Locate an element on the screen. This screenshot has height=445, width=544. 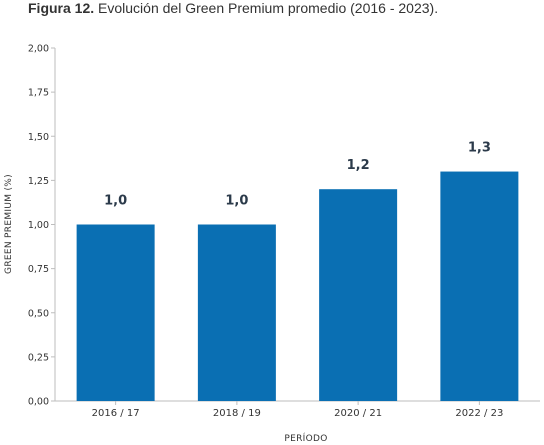
y-tick-label: 0,75 is located at coordinates (38, 269).